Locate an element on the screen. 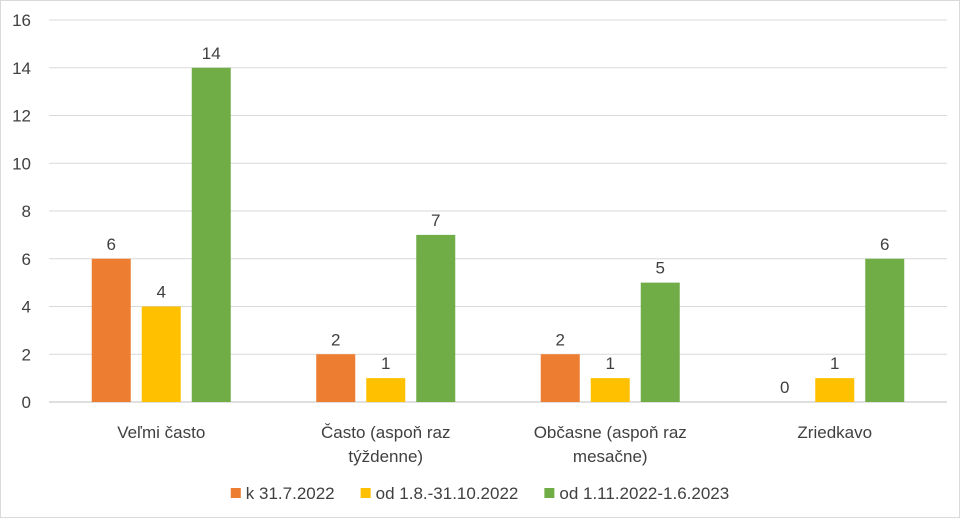  legend-label: od 1.8.-31.10.2022 is located at coordinates (447, 493).